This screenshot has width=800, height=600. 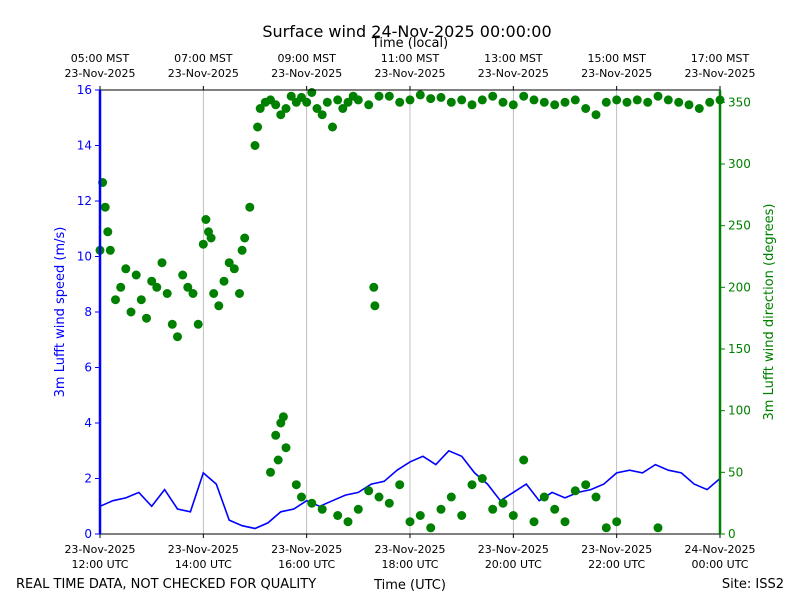 I want to click on right-tick-label: 0, so click(x=732, y=534).